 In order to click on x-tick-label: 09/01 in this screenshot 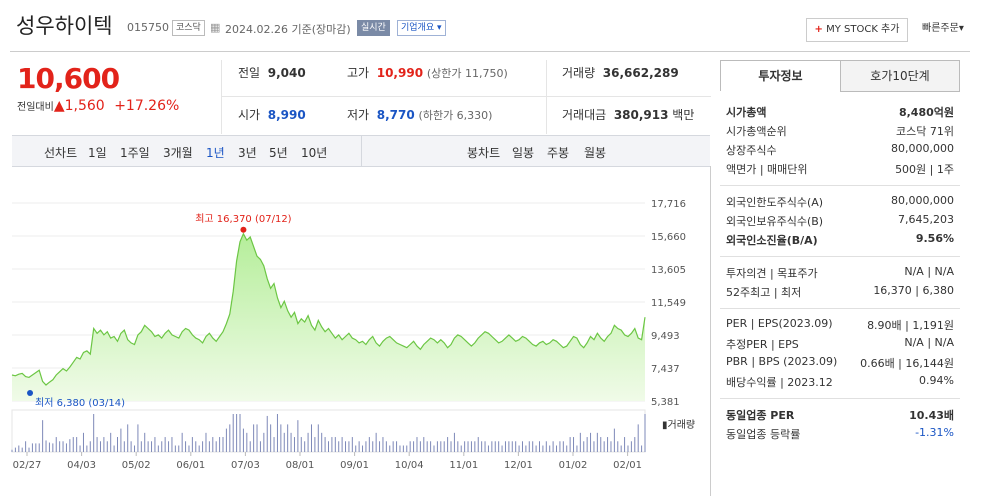, I will do `click(354, 465)`.